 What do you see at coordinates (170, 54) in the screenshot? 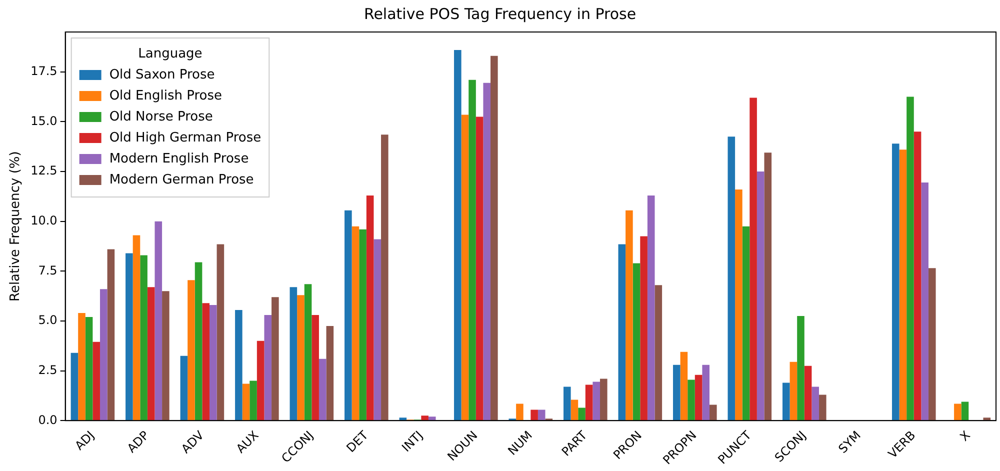
I see `legend-title: Language` at bounding box center [170, 54].